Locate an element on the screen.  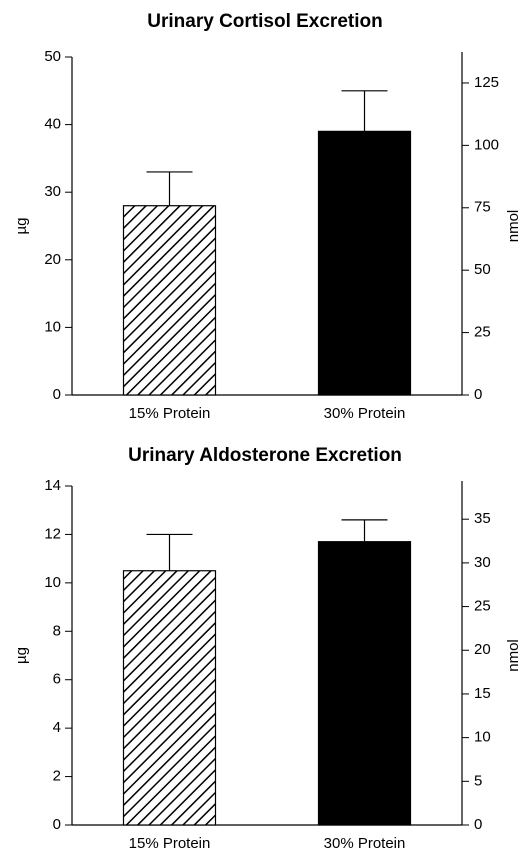
y-tick-label: 50 is located at coordinates (52, 56).